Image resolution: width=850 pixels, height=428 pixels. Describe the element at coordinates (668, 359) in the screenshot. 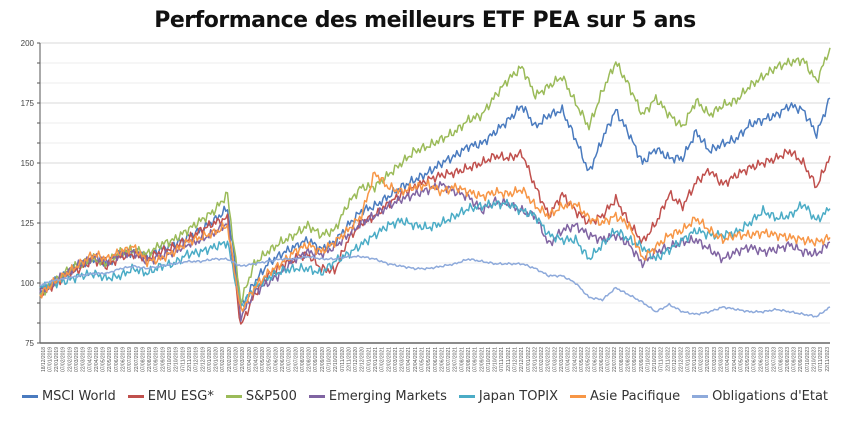

I see `x-tick-label: 22/11/2022` at that location.